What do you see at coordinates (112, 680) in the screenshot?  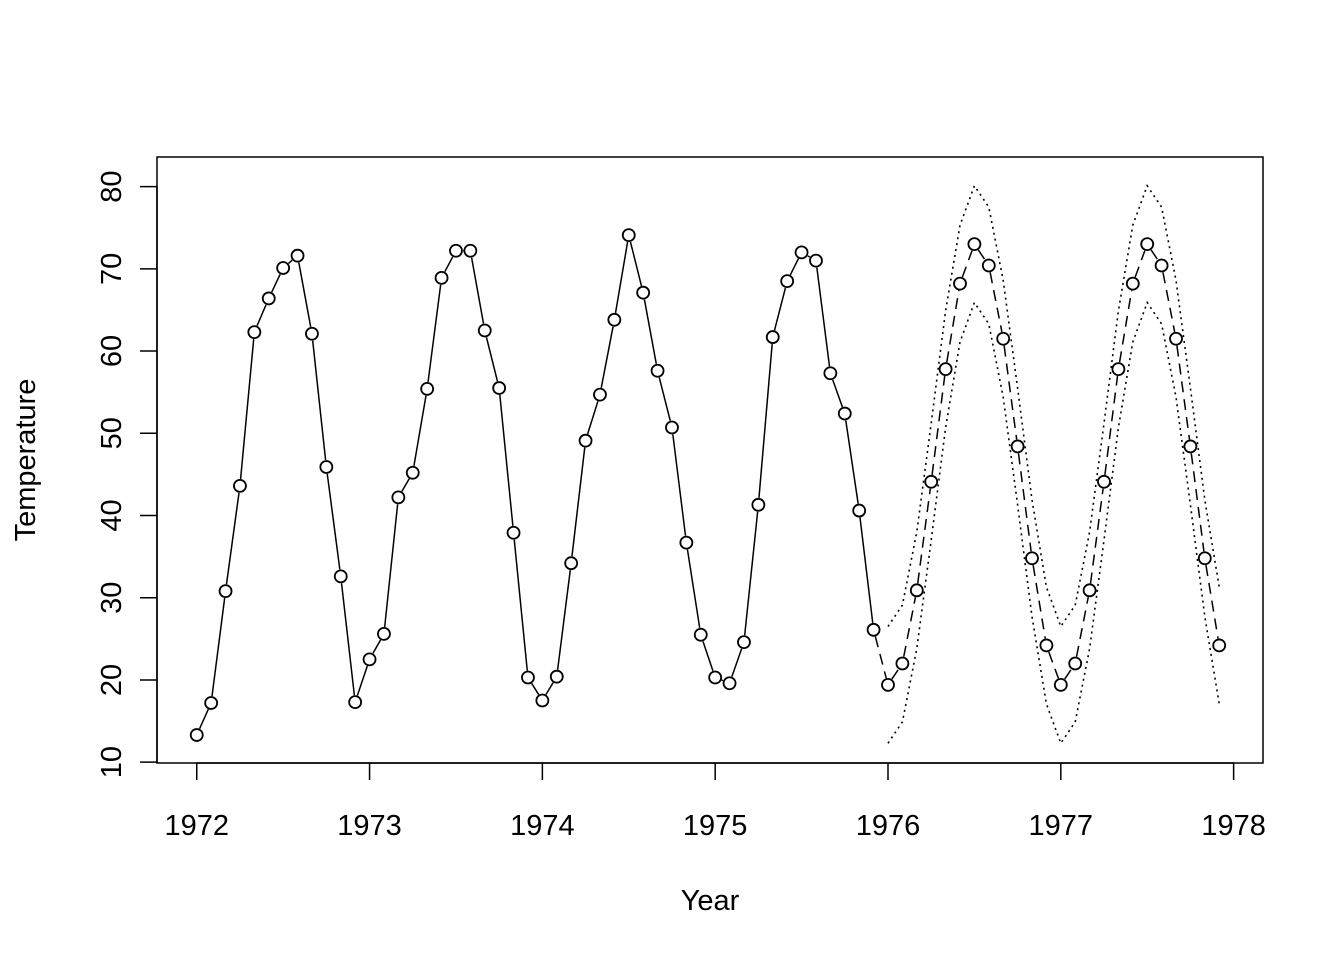 I see `y-tick-label: 20` at bounding box center [112, 680].